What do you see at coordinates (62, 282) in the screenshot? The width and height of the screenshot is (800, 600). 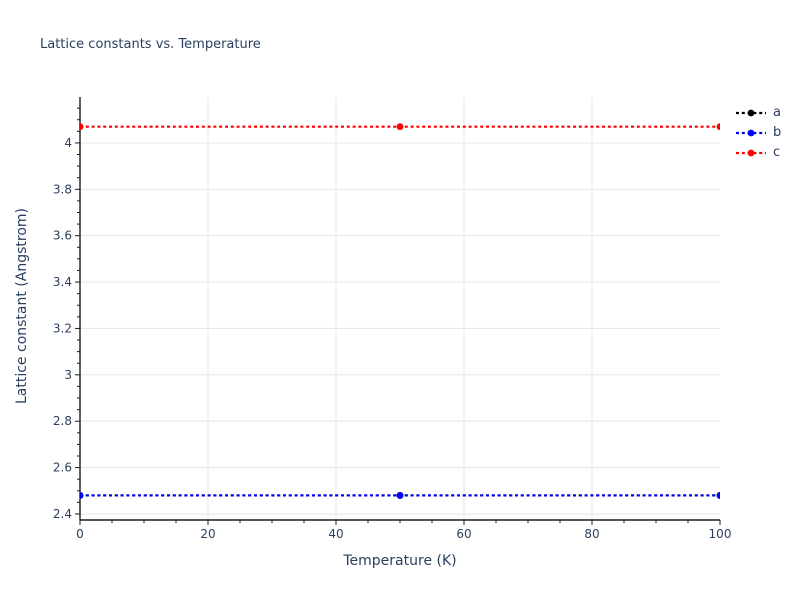 I see `y-tick-label: 3.4` at bounding box center [62, 282].